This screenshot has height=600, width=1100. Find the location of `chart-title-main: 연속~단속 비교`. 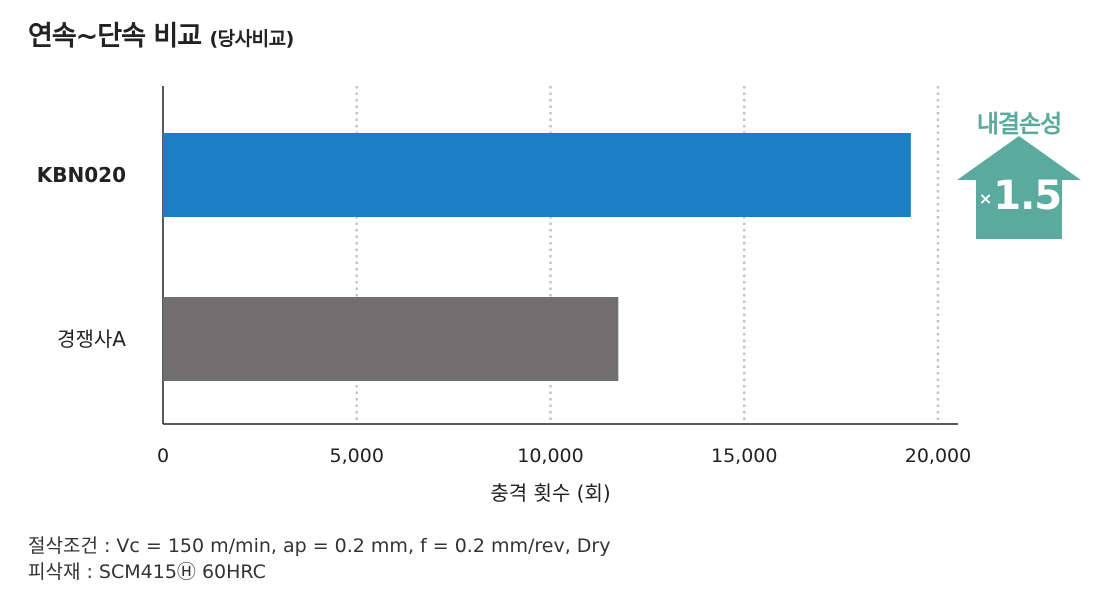

chart-title-main: 연속~단속 비교 is located at coordinates (115, 36).